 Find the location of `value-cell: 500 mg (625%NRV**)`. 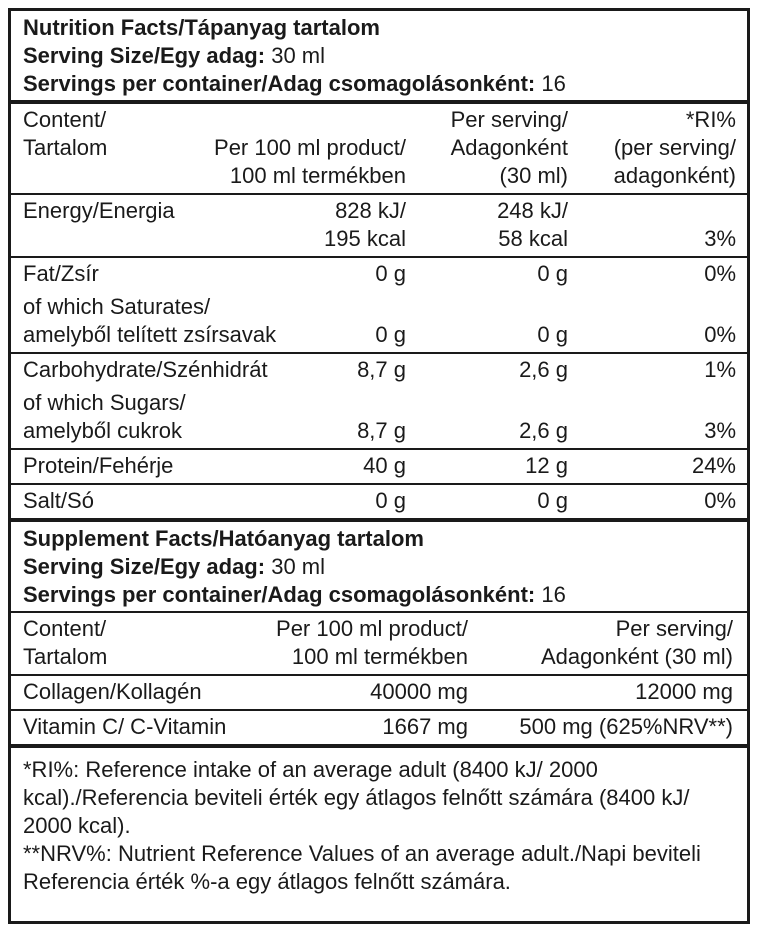

value-cell: 500 mg (625%NRV**) is located at coordinates (626, 726).